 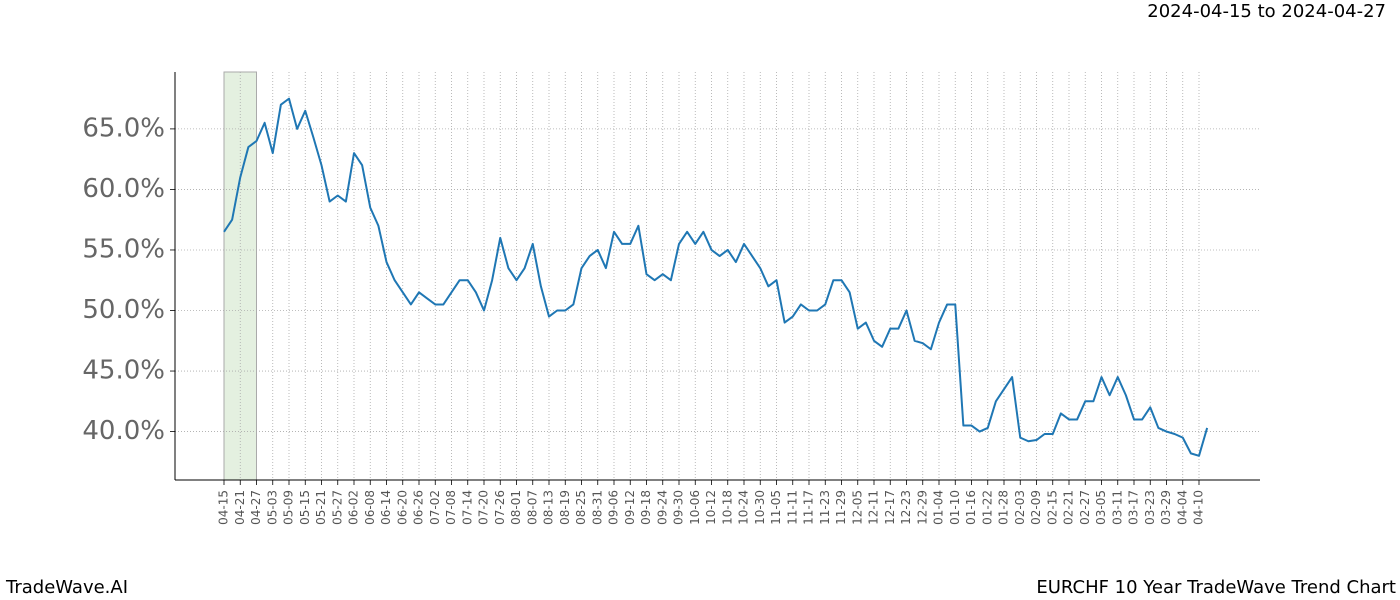 I want to click on chart-title: 2024-04-15 to 2024-04-27, so click(x=1266, y=11).